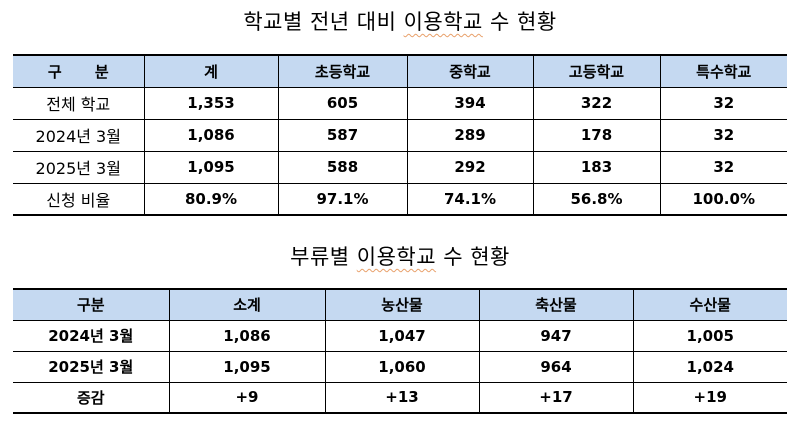 The width and height of the screenshot is (800, 421). What do you see at coordinates (723, 199) in the screenshot?
I see `cell-special: 100.0%` at bounding box center [723, 199].